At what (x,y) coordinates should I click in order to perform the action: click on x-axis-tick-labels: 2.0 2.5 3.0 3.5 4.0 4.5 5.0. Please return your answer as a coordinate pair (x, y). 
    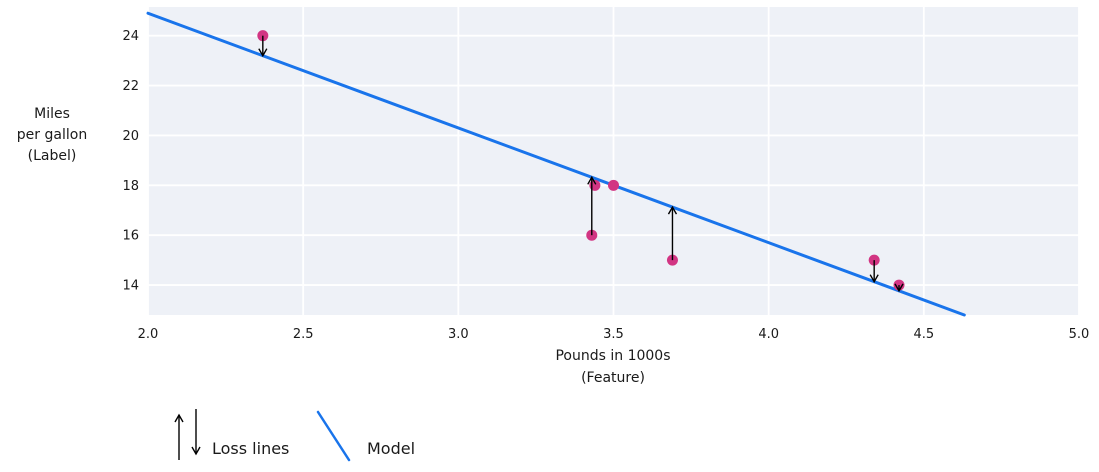
    Looking at the image, I should click on (614, 334).